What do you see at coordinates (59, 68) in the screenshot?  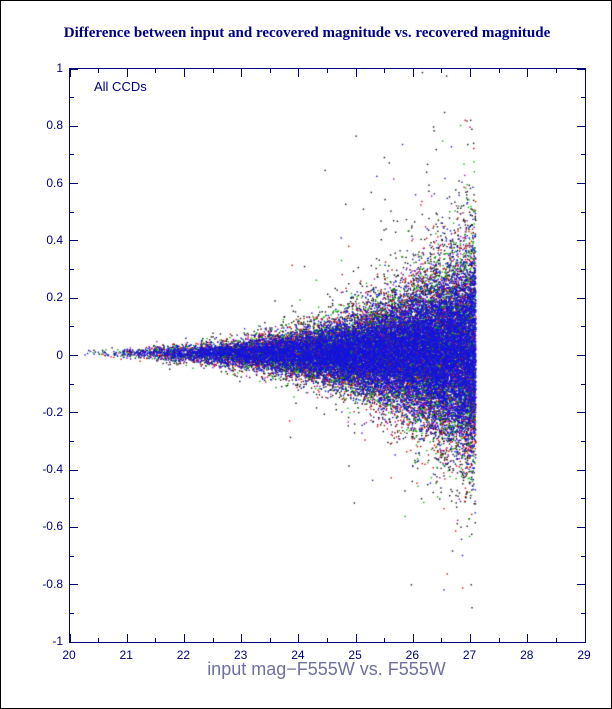 I see `y-tick-label: 1` at bounding box center [59, 68].